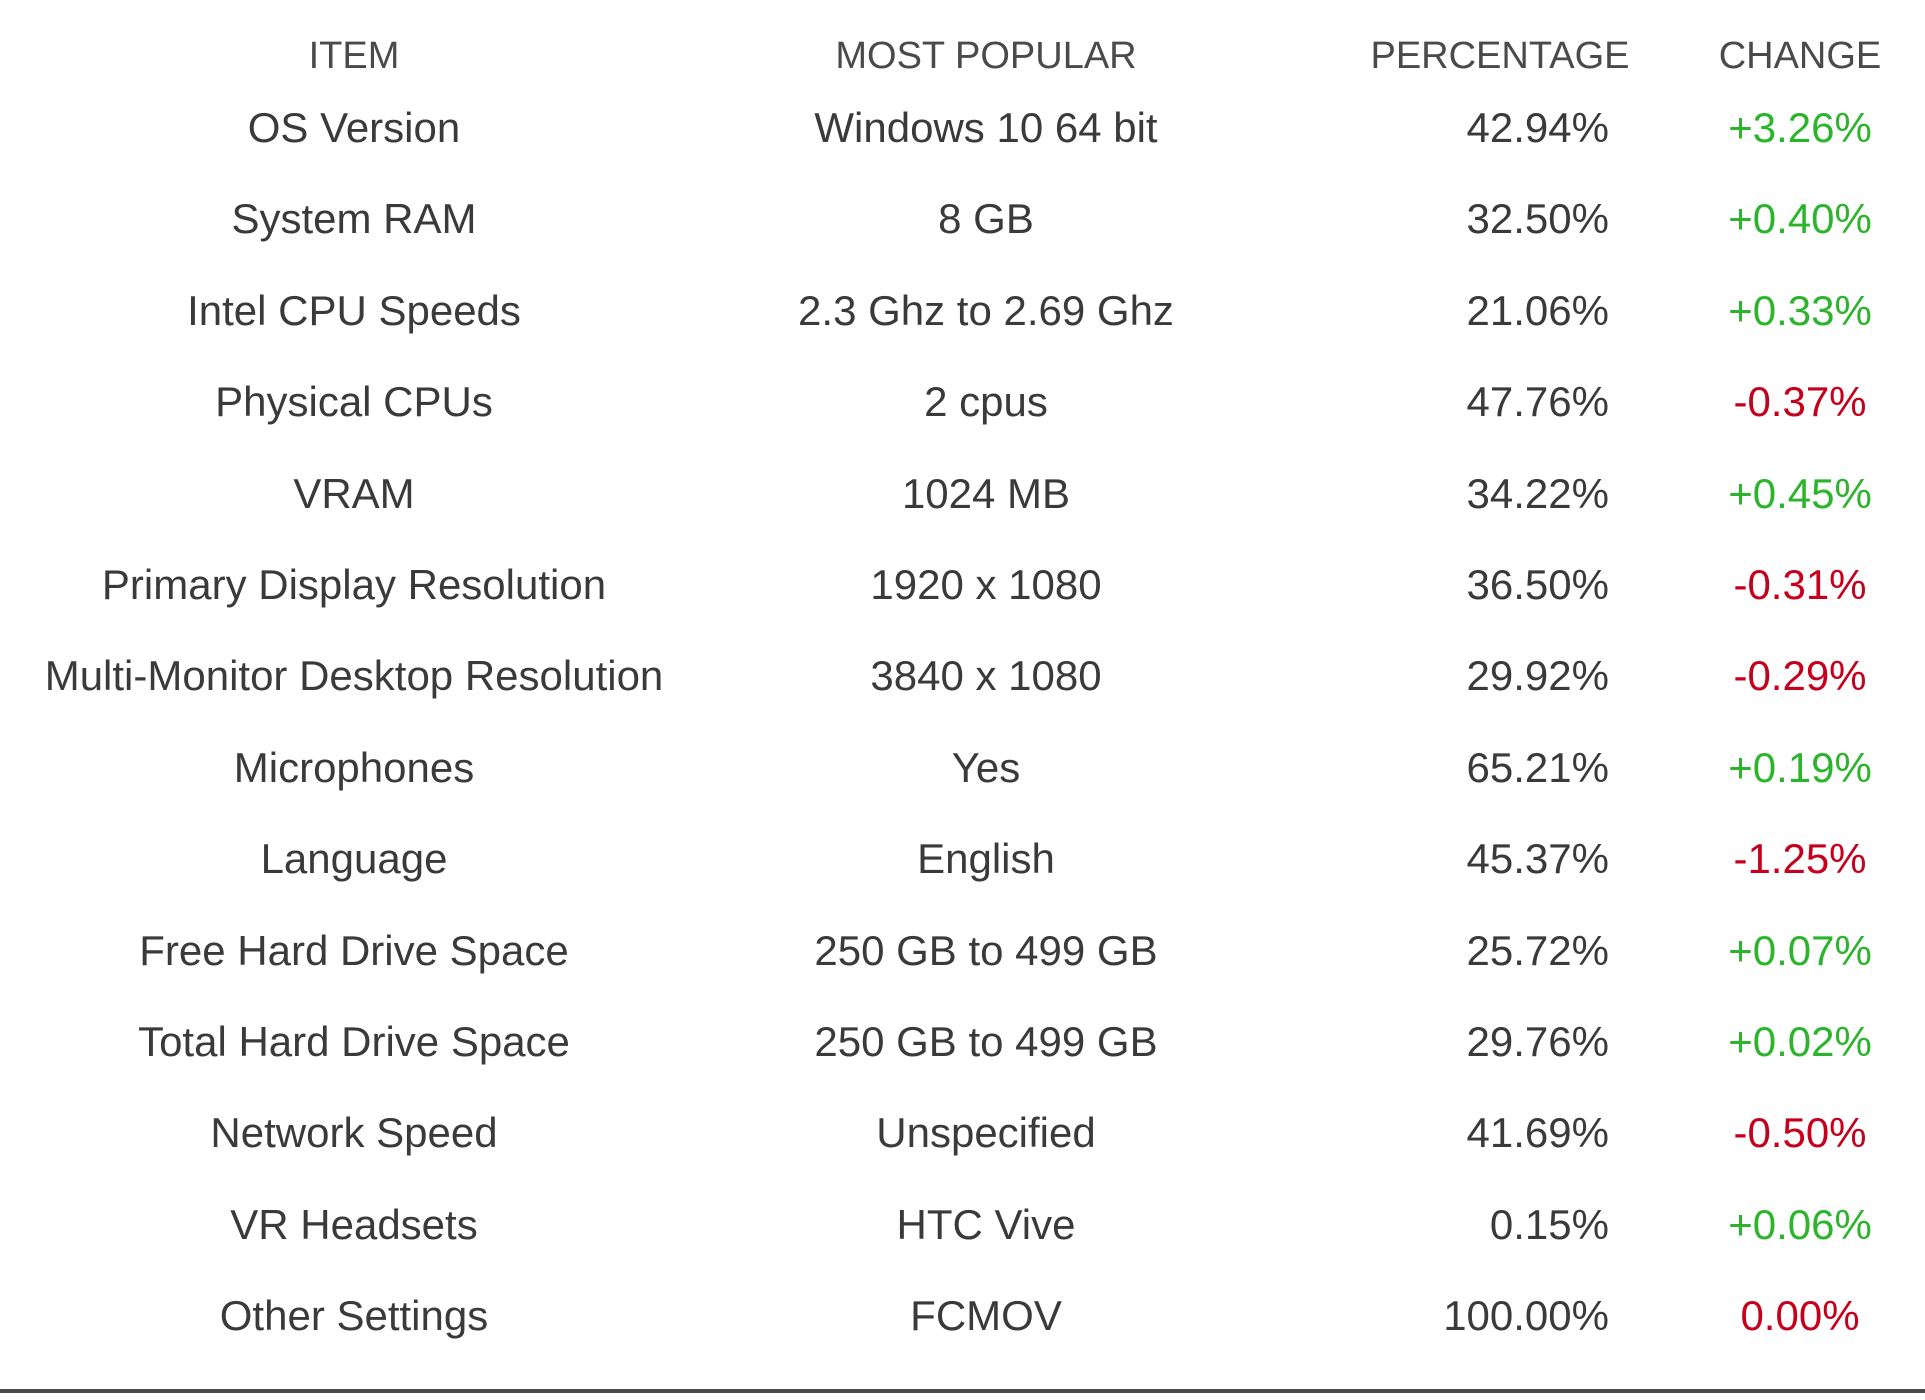 The height and width of the screenshot is (1400, 1925). What do you see at coordinates (1800, 402) in the screenshot?
I see `change-cell: -0.37%` at bounding box center [1800, 402].